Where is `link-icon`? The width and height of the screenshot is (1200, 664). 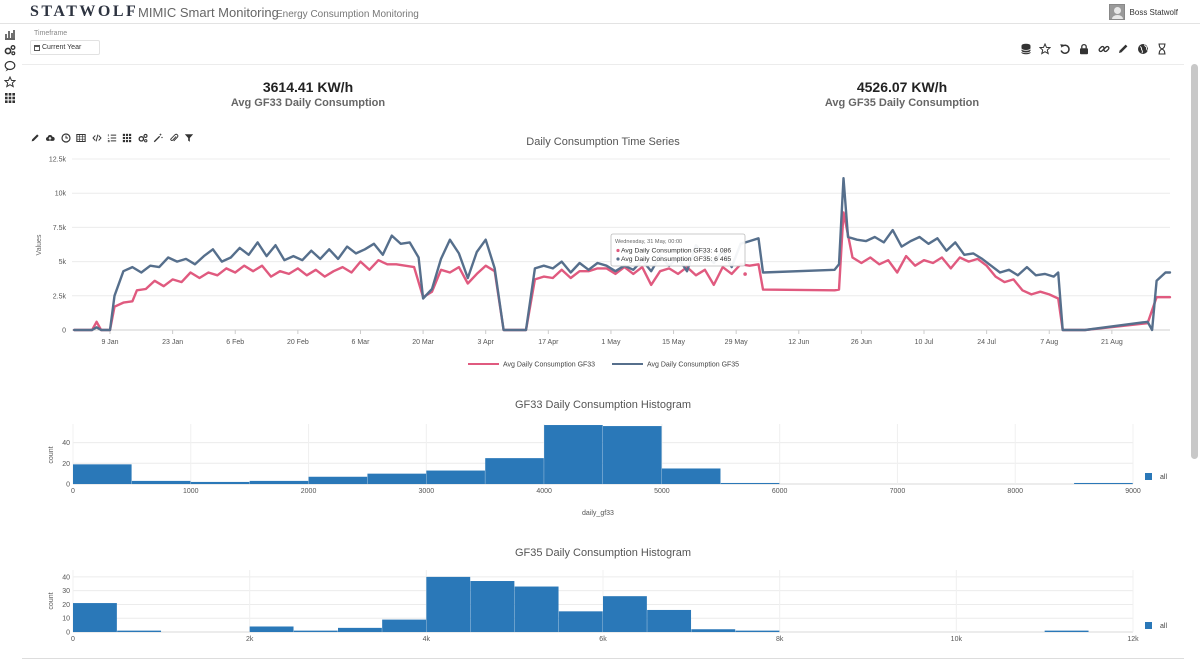
link-icon is located at coordinates (1104, 49).